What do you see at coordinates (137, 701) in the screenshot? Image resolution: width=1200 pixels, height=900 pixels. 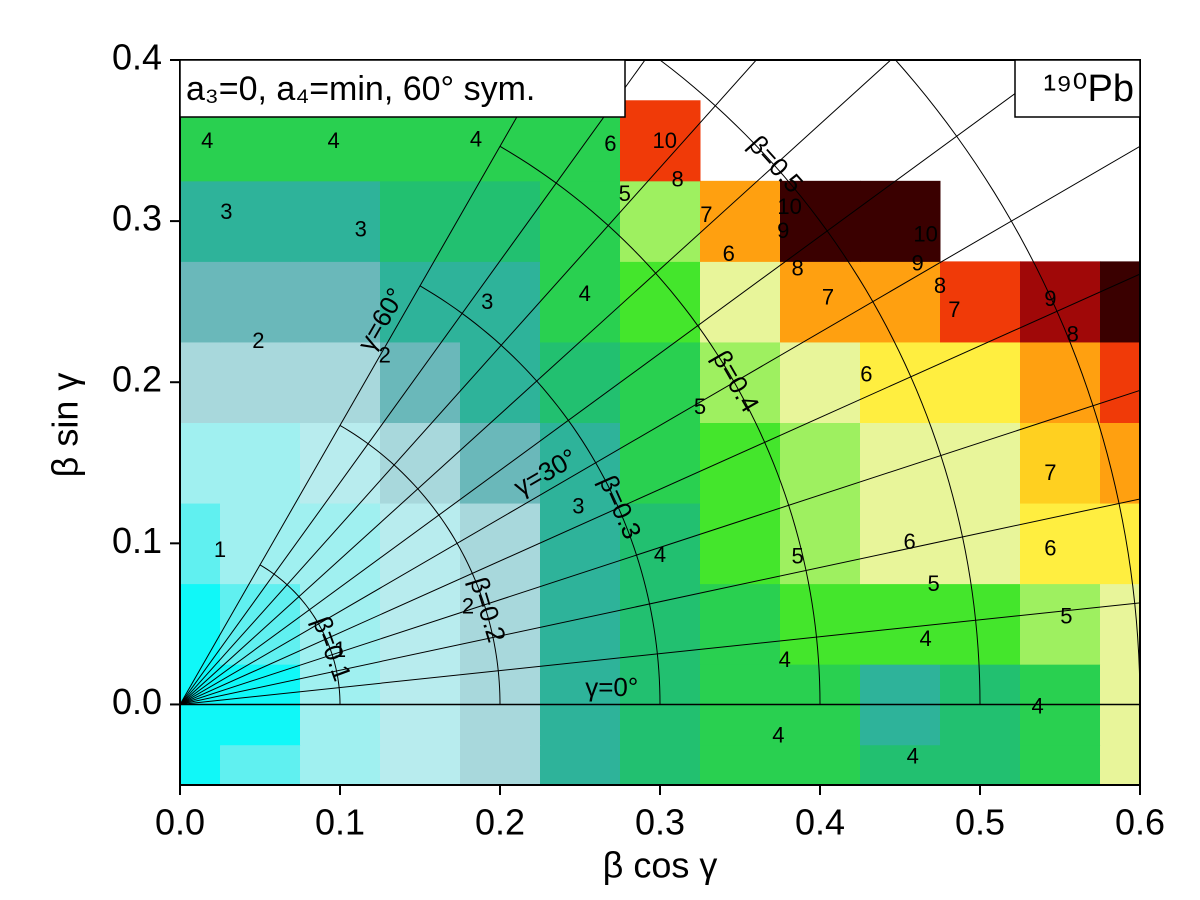 I see `y-tick-label: 0.0` at bounding box center [137, 701].